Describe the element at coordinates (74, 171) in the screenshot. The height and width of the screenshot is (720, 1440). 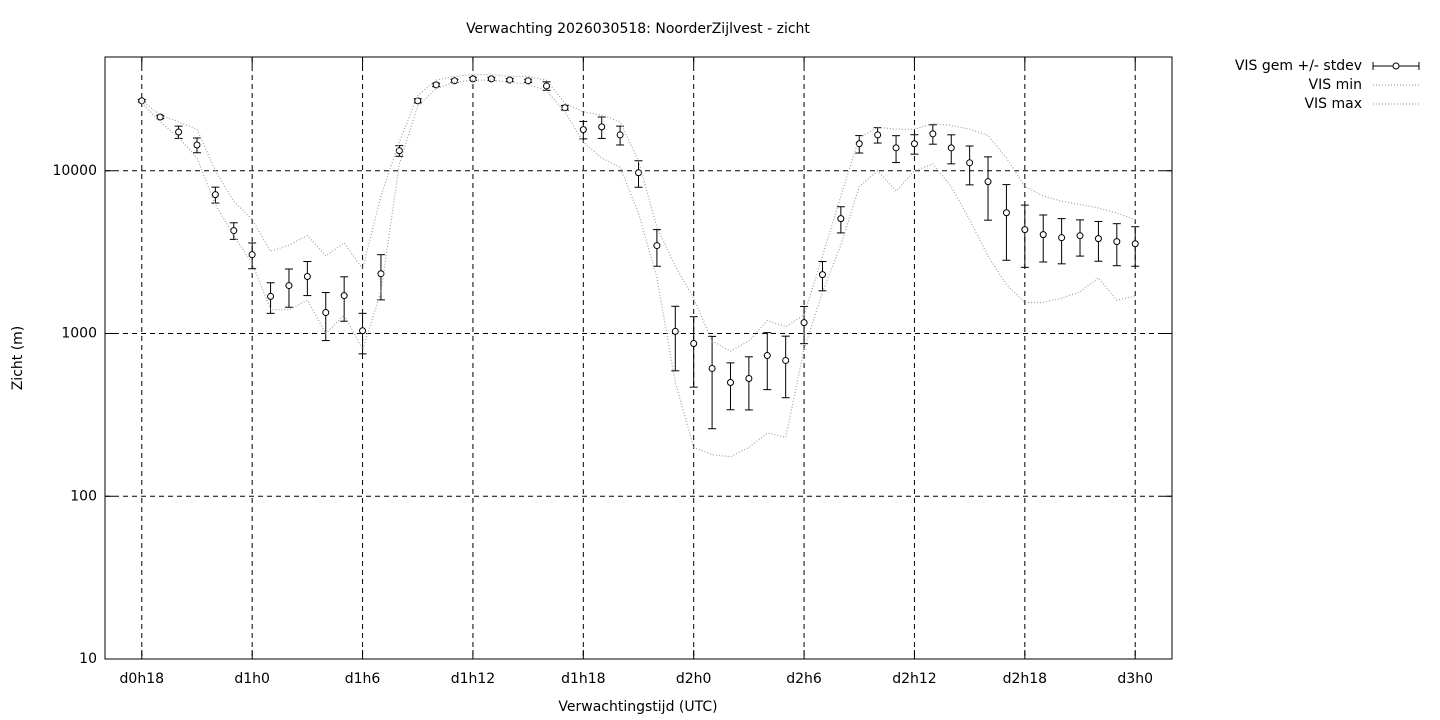
I see `y-tick-label: 10000` at that location.